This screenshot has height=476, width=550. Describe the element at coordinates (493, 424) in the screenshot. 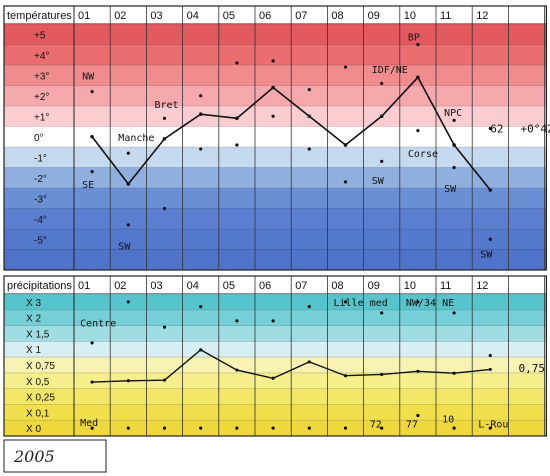

I see `prec-annotation: L-Rou` at that location.